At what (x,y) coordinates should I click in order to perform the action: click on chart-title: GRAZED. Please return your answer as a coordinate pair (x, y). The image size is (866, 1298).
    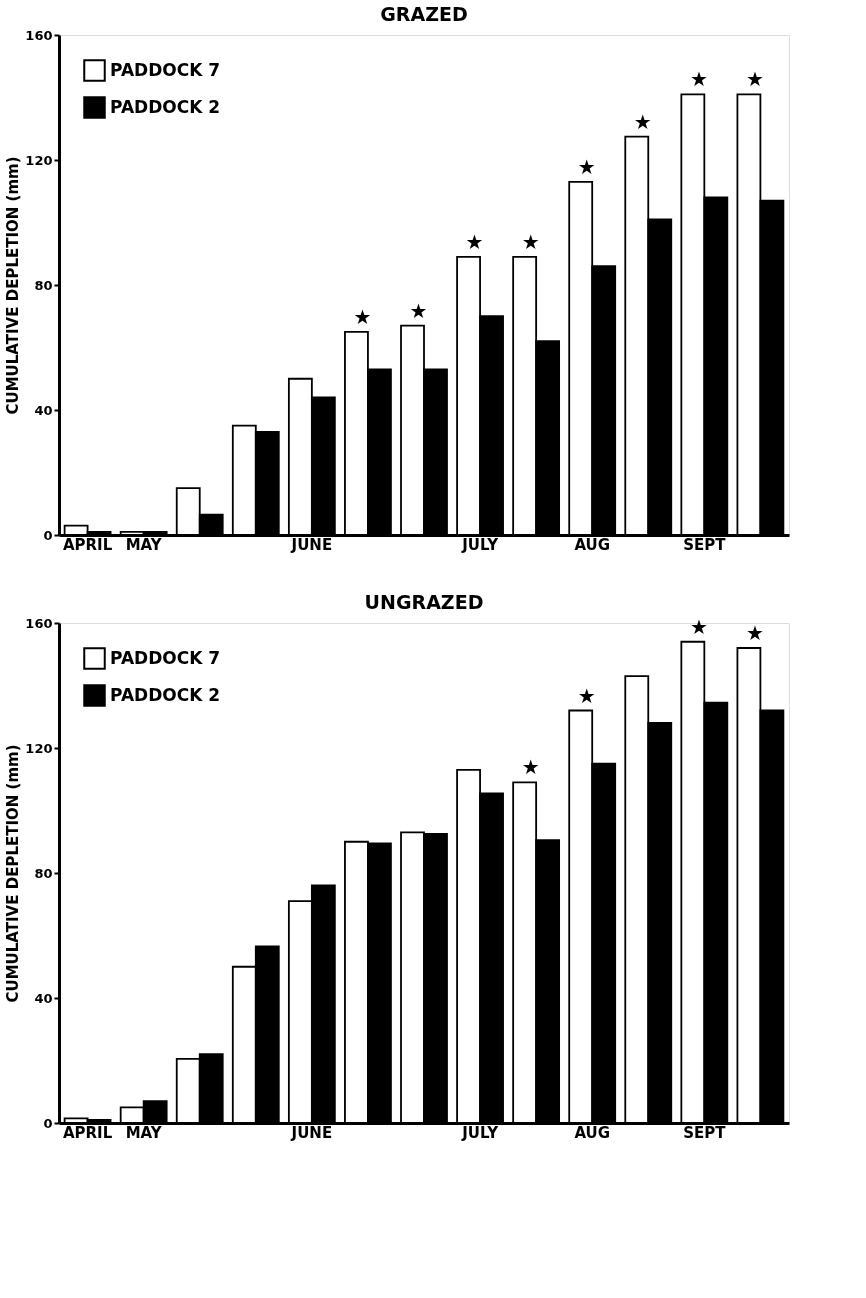
    Looking at the image, I should click on (424, 14).